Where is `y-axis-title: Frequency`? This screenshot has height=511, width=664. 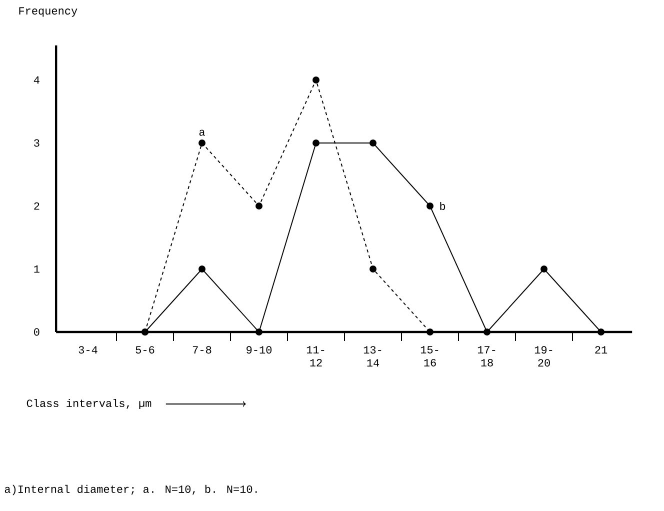
y-axis-title: Frequency is located at coordinates (48, 12).